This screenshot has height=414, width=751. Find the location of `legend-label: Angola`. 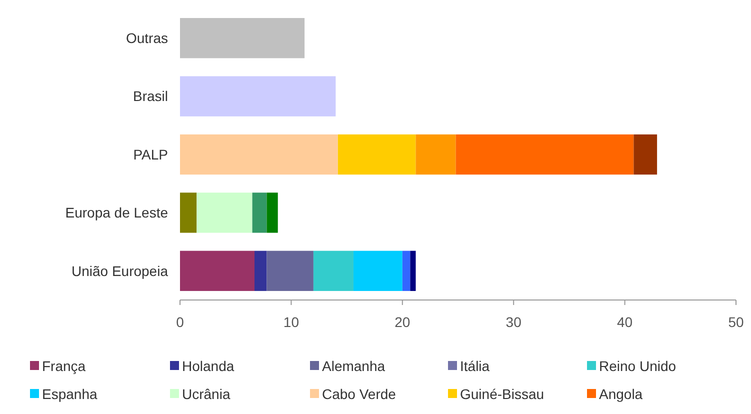

legend-label: Angola is located at coordinates (621, 394).